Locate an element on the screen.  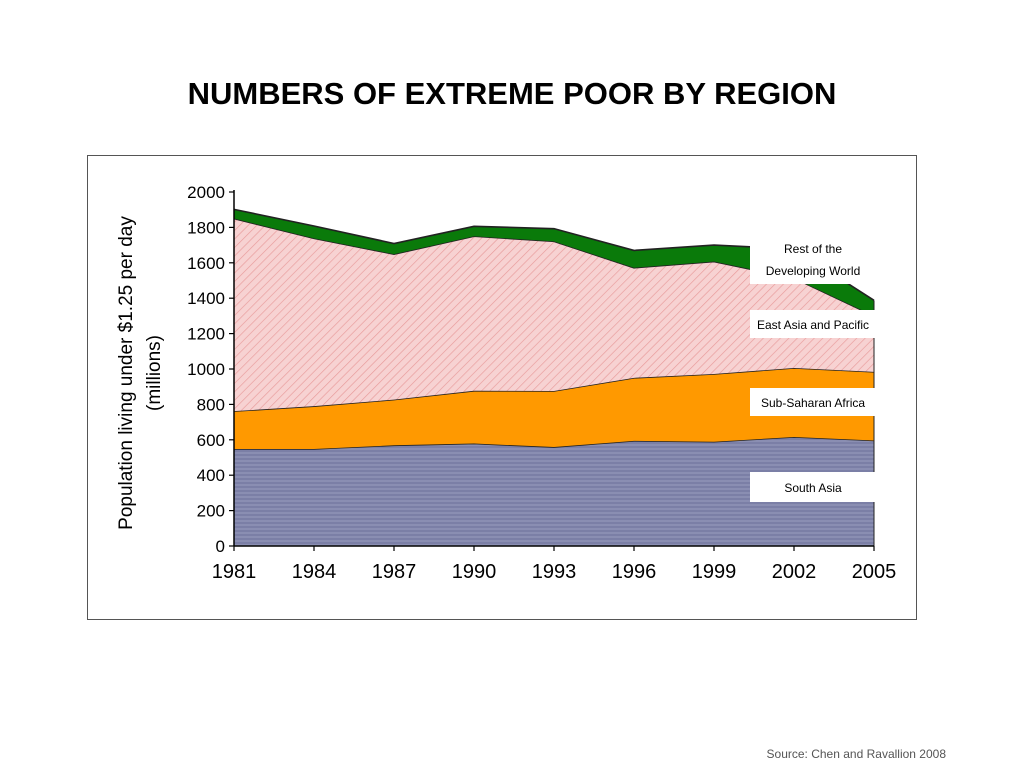
y-tick-label-1400: 1400 is located at coordinates (206, 298).